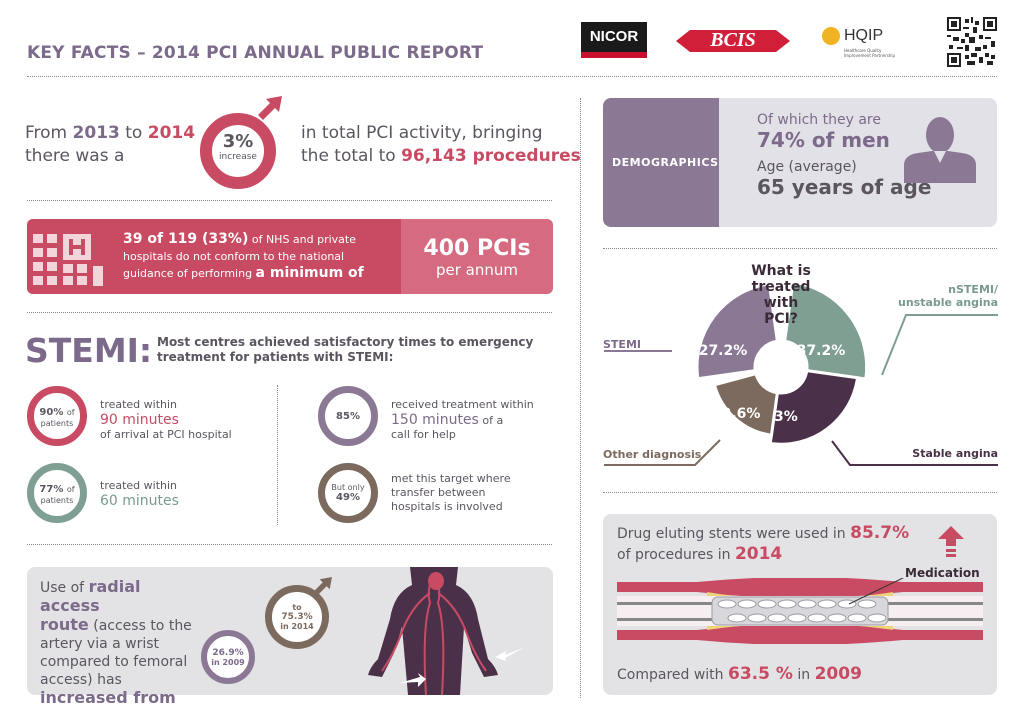 The height and width of the screenshot is (724, 1024). Describe the element at coordinates (81, 680) in the screenshot. I see `radial-t5: access) has` at that location.